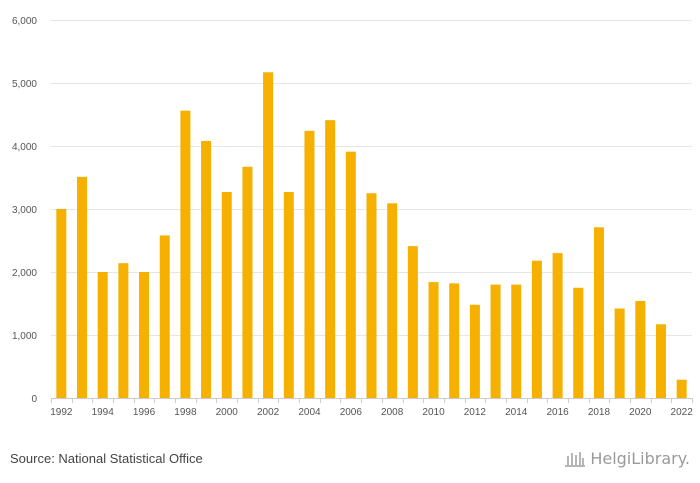 The height and width of the screenshot is (483, 700). I want to click on bar-1992, so click(61, 303).